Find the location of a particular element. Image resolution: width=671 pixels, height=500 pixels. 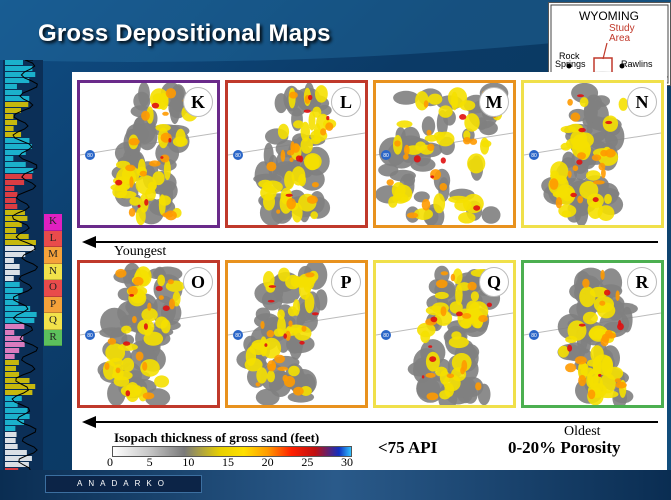

company-logo-bar: ANADARKO is located at coordinates (123, 484).